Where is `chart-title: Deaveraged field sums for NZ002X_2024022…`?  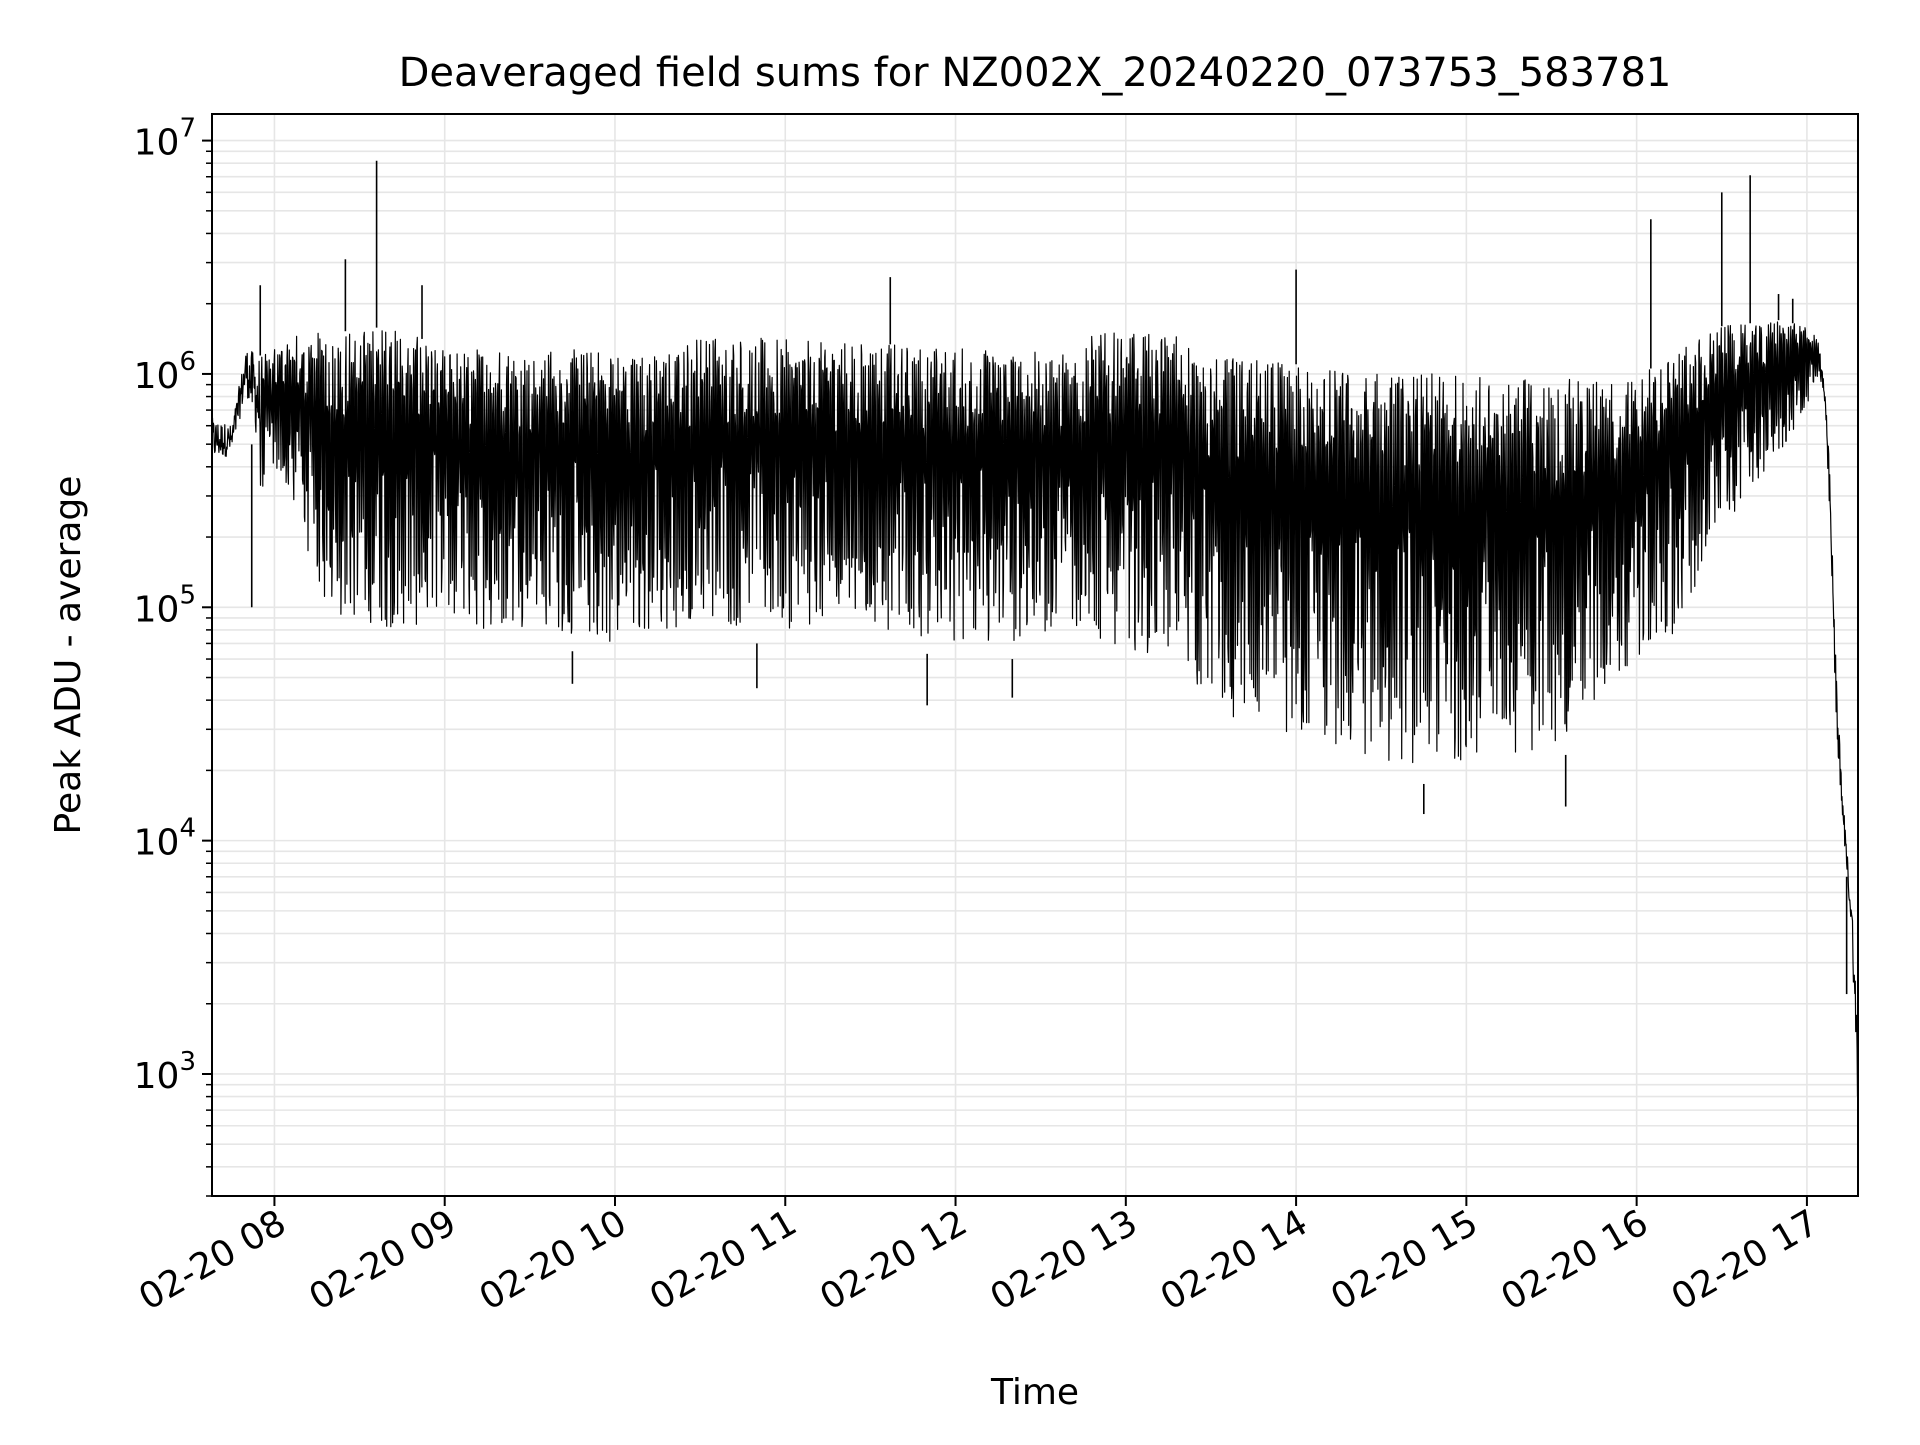 chart-title: Deaveraged field sums for NZ002X_2024022… is located at coordinates (1035, 73).